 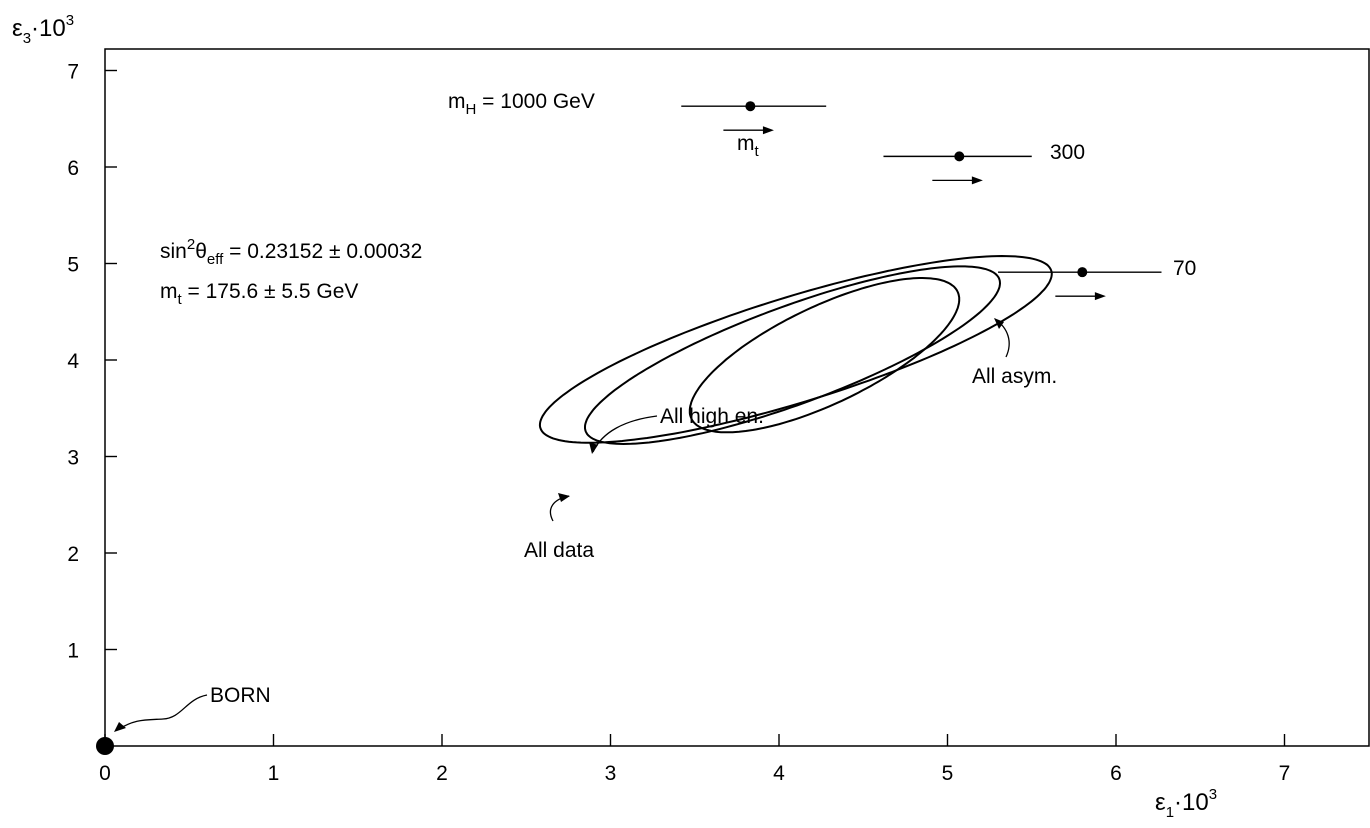 What do you see at coordinates (1014, 376) in the screenshot?
I see `label-all-asym: All asym.` at bounding box center [1014, 376].